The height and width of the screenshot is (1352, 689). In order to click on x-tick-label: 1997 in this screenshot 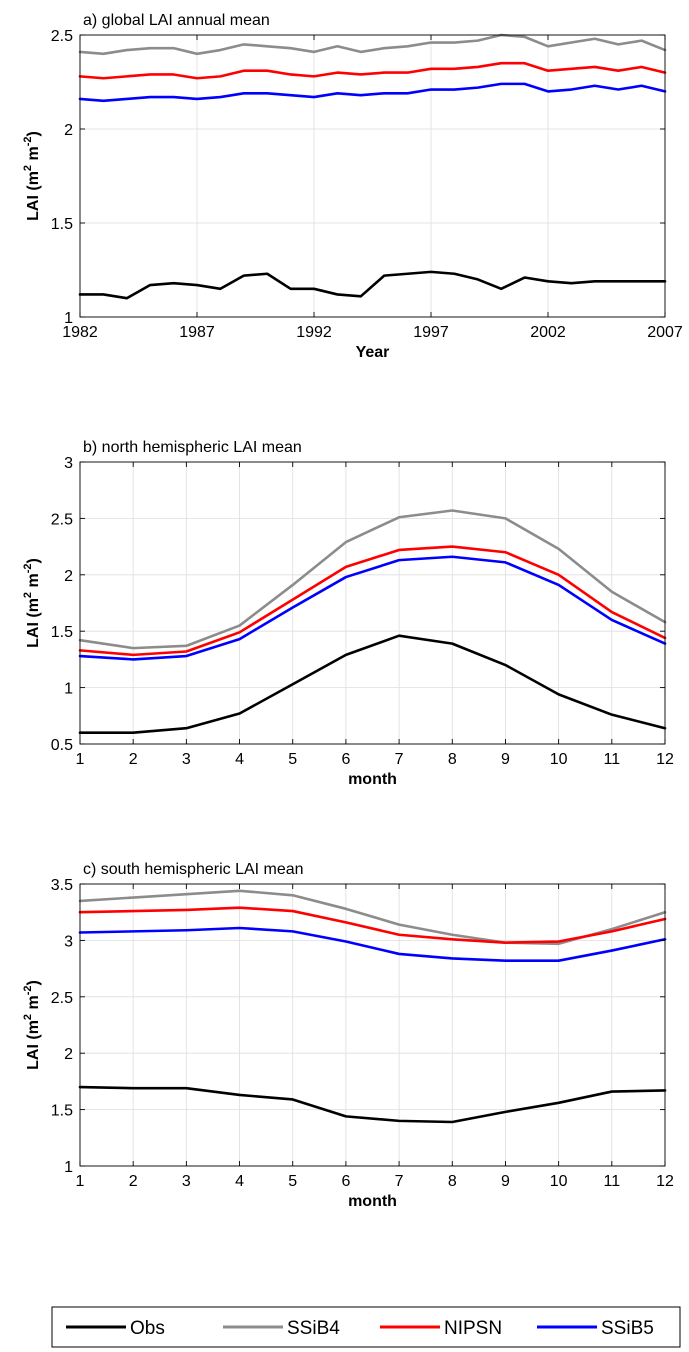, I will do `click(431, 332)`.